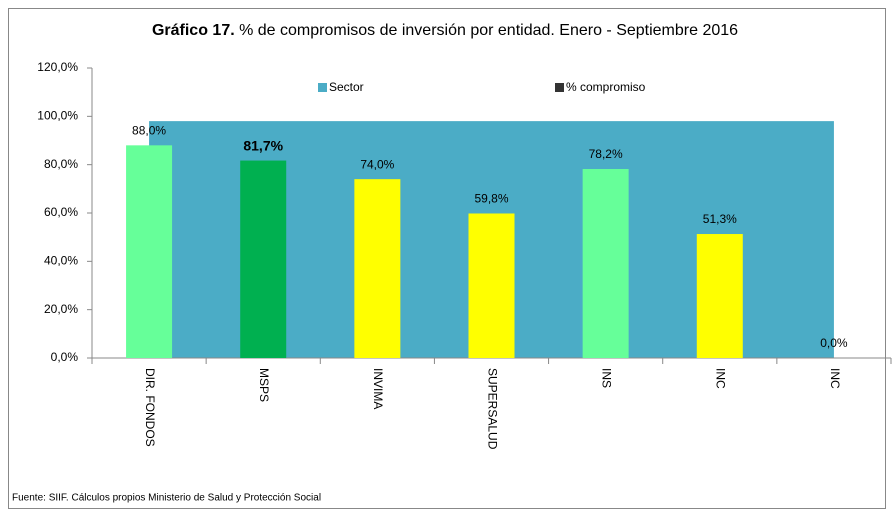 This screenshot has width=894, height=517. Describe the element at coordinates (378, 388) in the screenshot. I see `x-tick-label: INVIMA` at that location.